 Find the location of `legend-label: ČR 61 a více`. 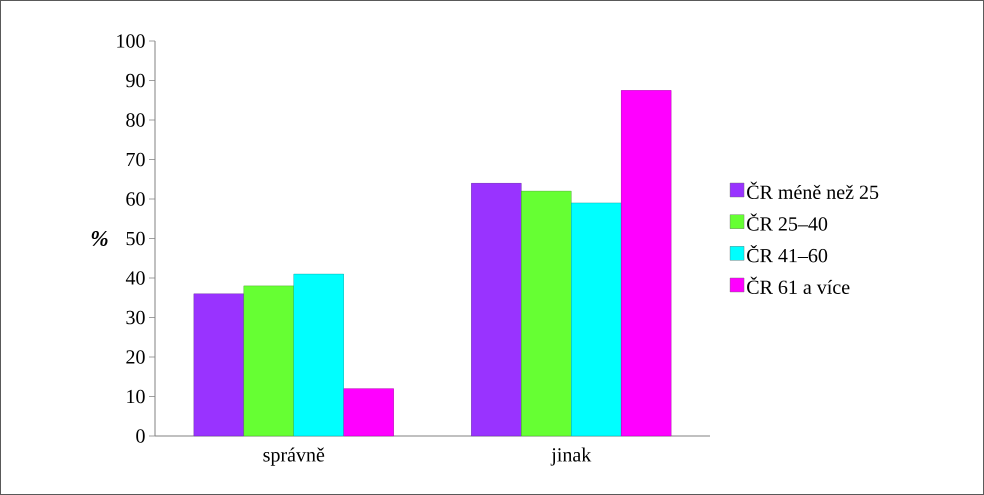

legend-label: ČR 61 a více is located at coordinates (798, 285).